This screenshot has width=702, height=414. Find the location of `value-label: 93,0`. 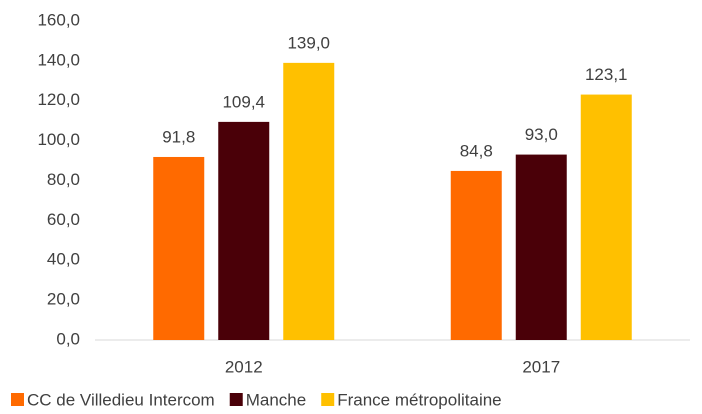

value-label: 93,0 is located at coordinates (541, 134).